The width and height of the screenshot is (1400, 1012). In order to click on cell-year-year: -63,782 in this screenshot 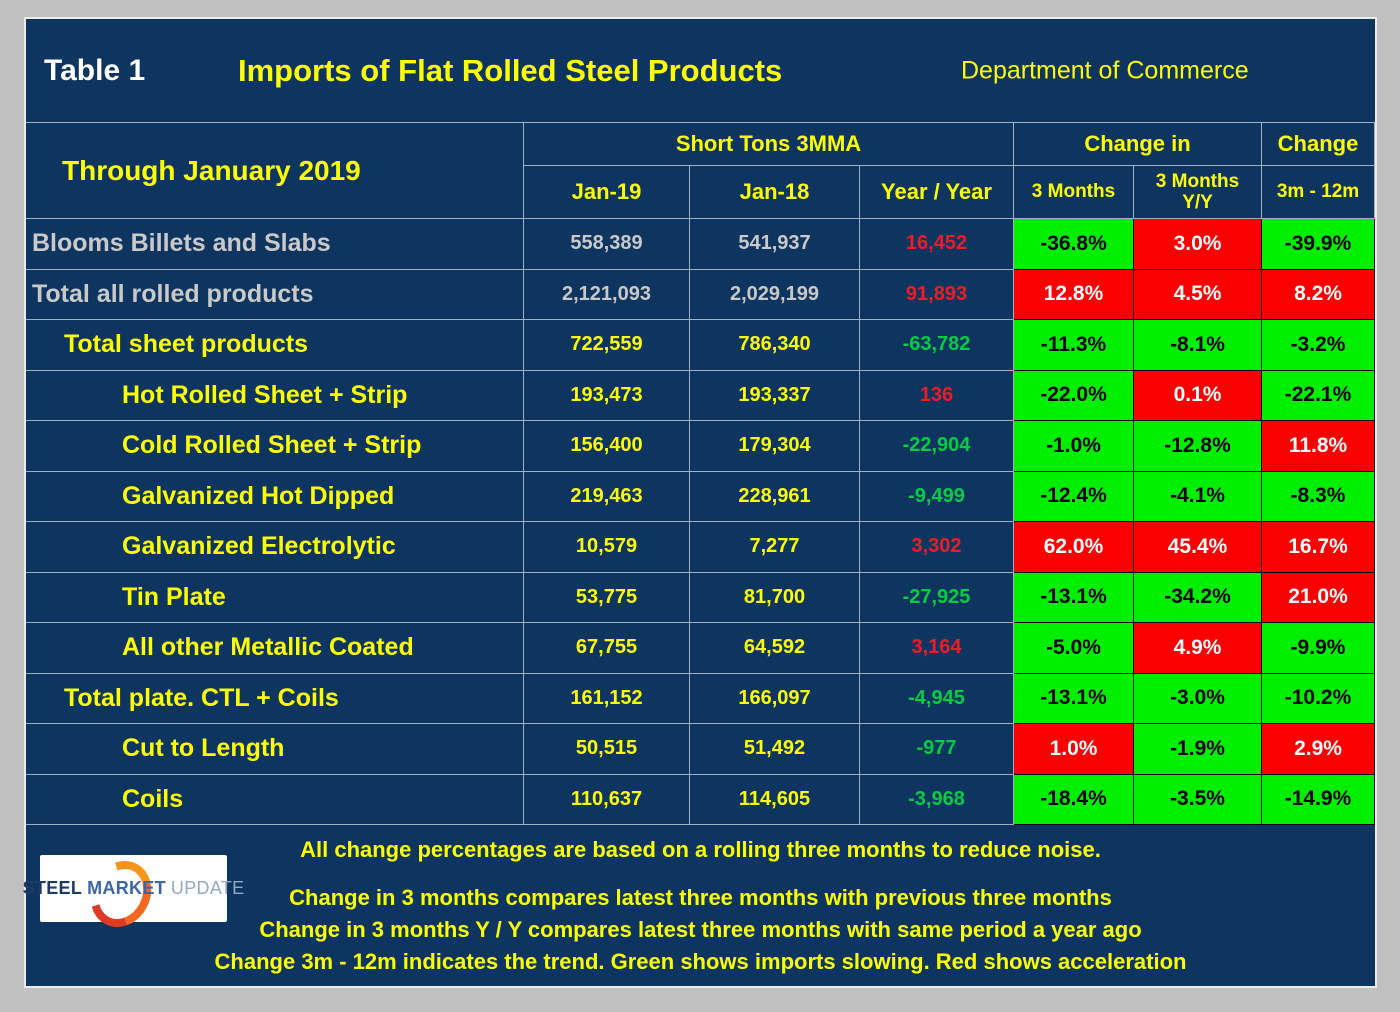, I will do `click(937, 345)`.